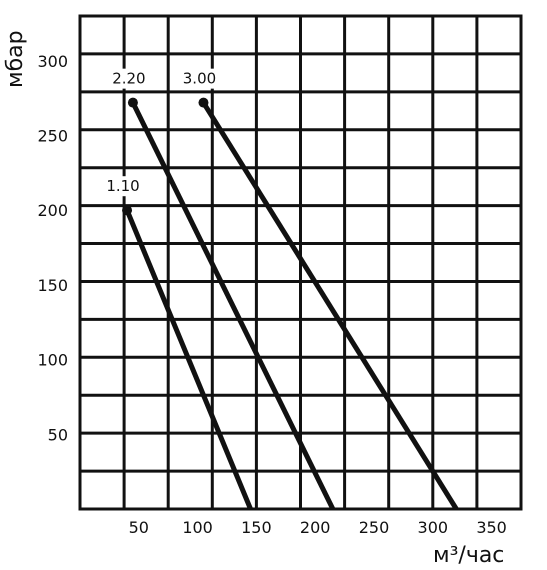 Image resolution: width=547 pixels, height=570 pixels. Describe the element at coordinates (52, 136) in the screenshot. I see `y-tick-label: 250` at that location.